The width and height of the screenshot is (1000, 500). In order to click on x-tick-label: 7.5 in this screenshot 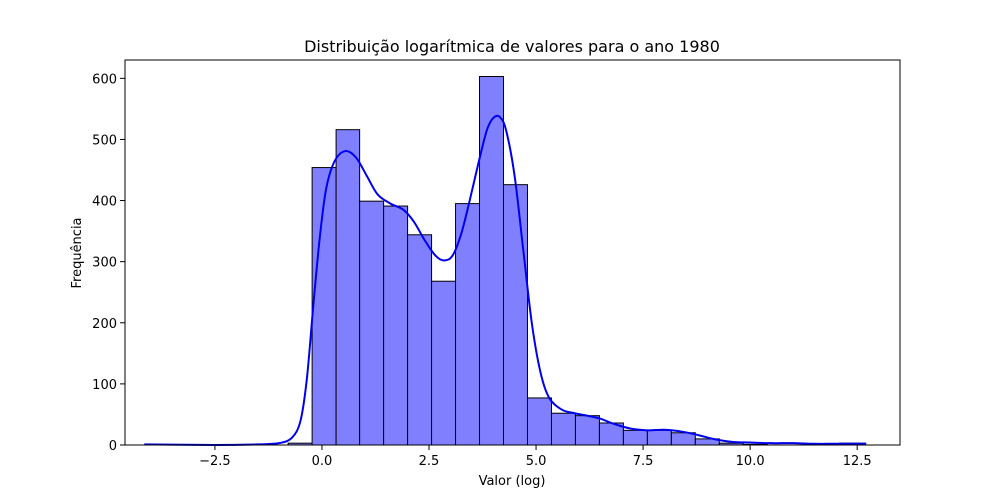, I will do `click(643, 461)`.